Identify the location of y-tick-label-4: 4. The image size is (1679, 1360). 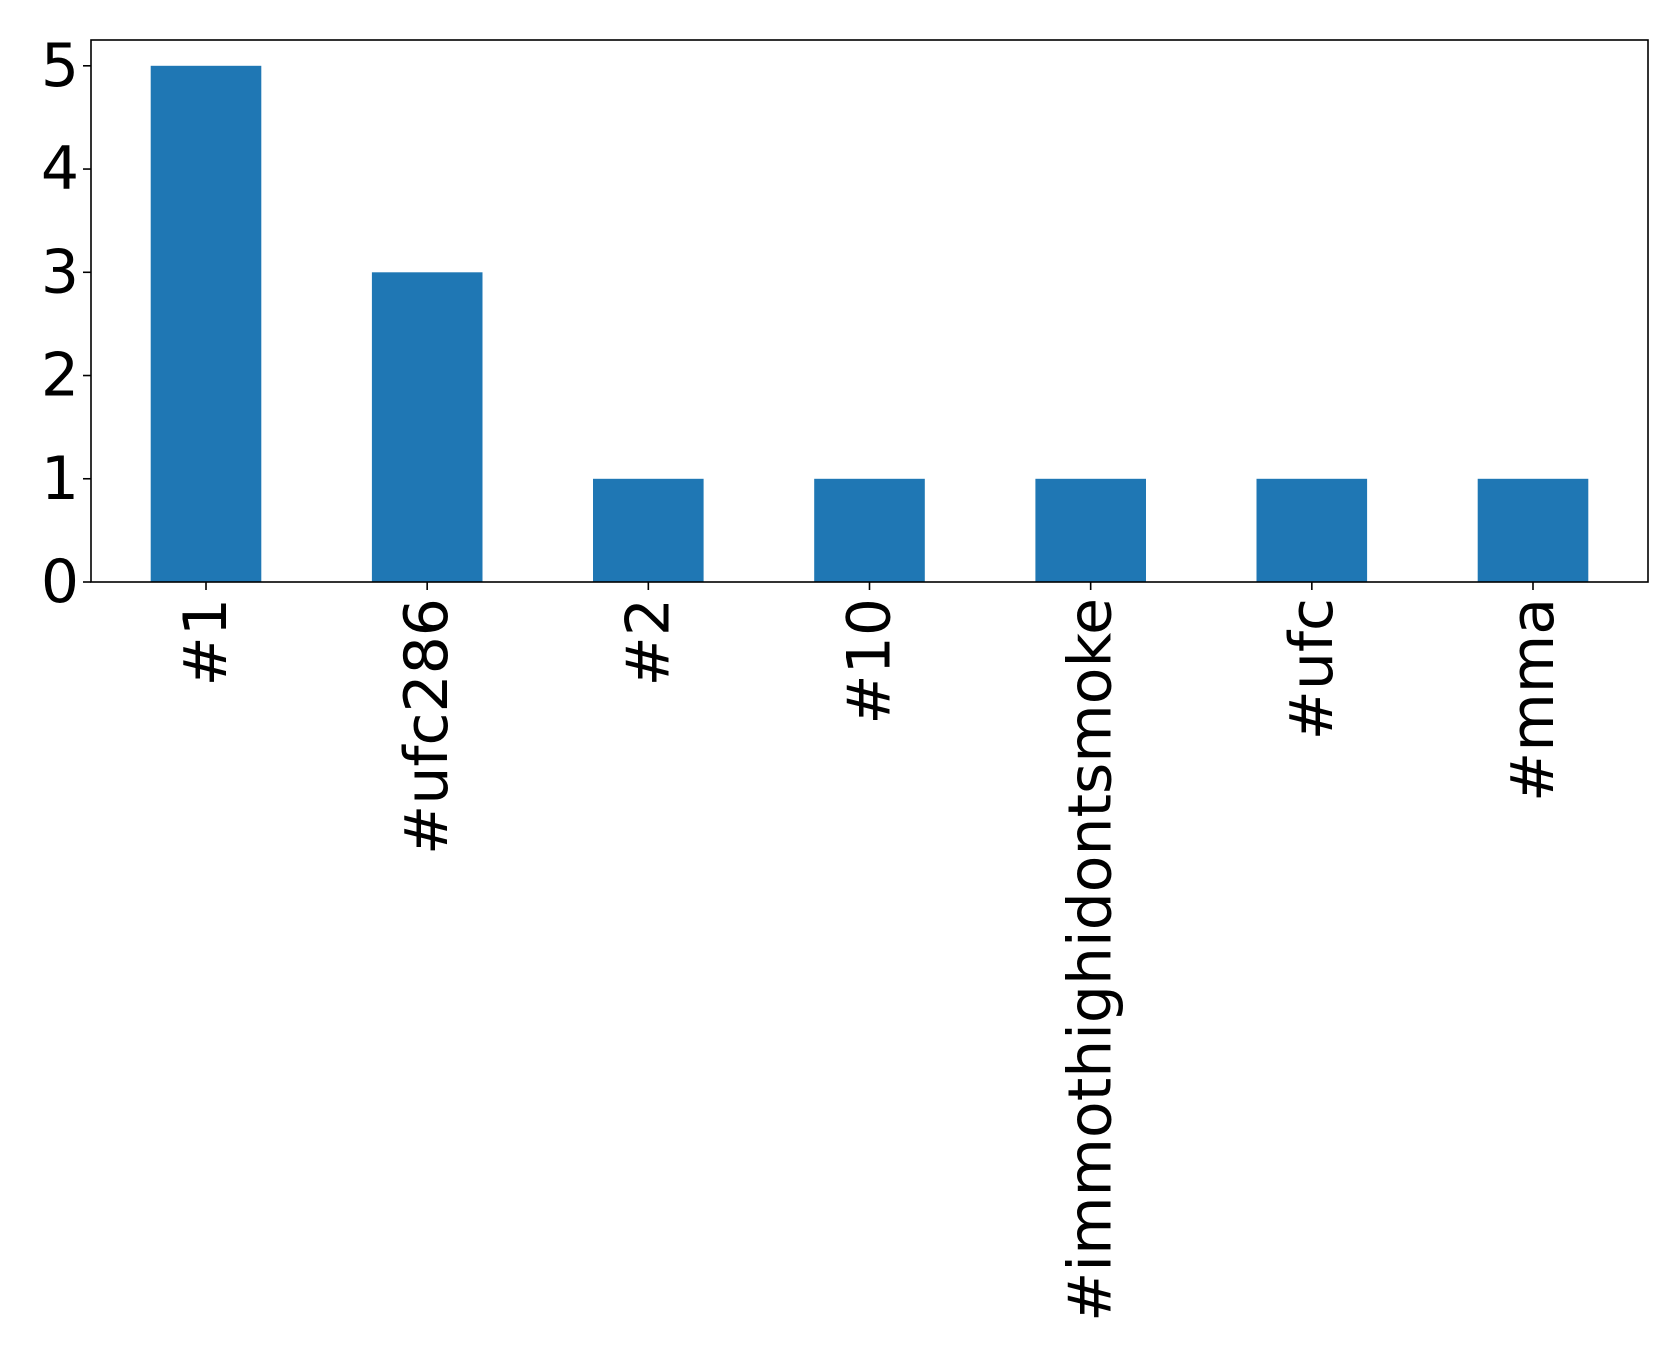
(60, 169).